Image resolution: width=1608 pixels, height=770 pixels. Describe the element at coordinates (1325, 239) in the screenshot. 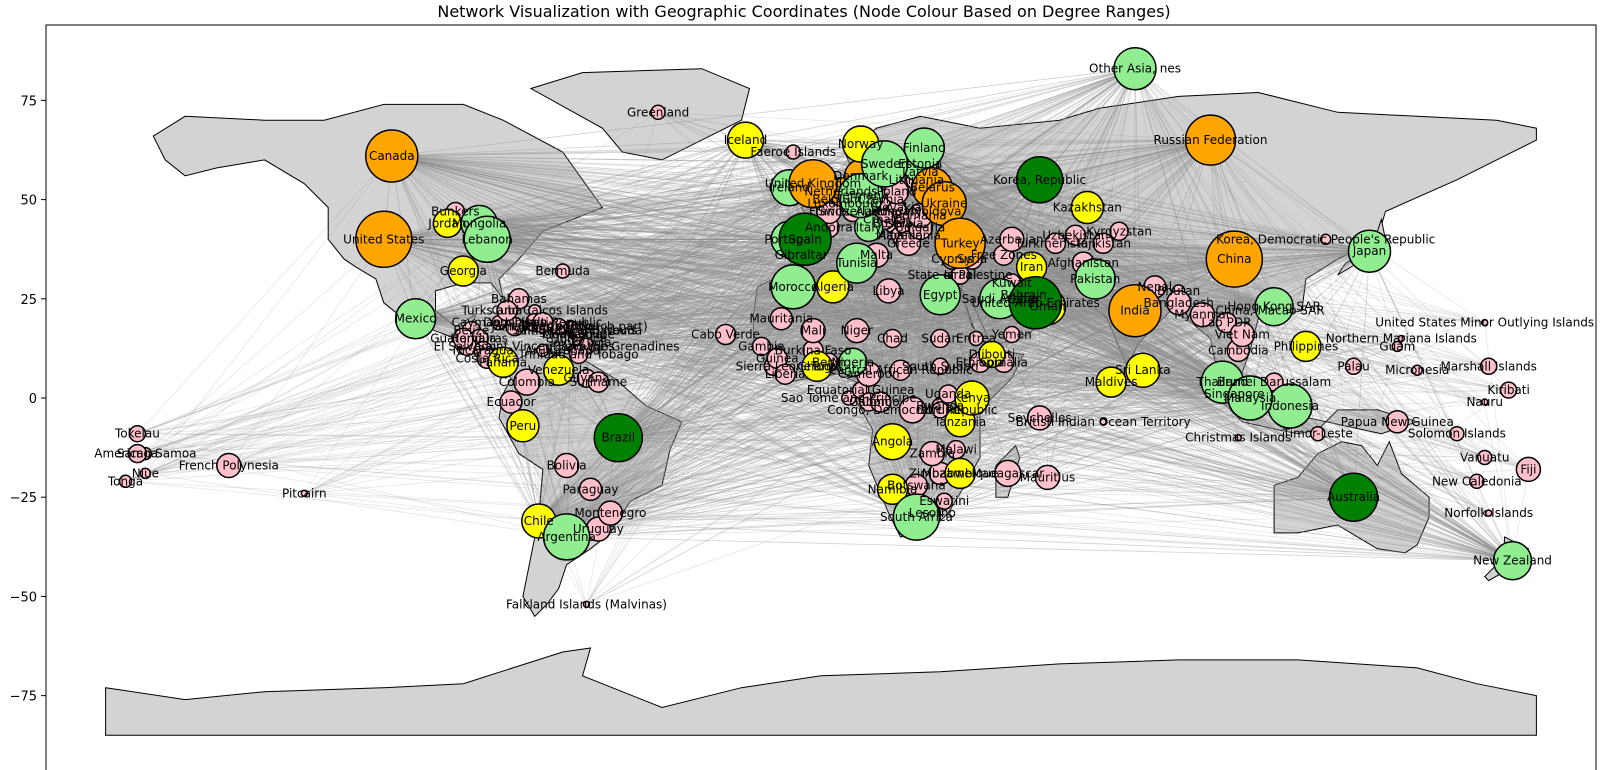

I see `node-label: Korea, Democratic People's Republic` at that location.